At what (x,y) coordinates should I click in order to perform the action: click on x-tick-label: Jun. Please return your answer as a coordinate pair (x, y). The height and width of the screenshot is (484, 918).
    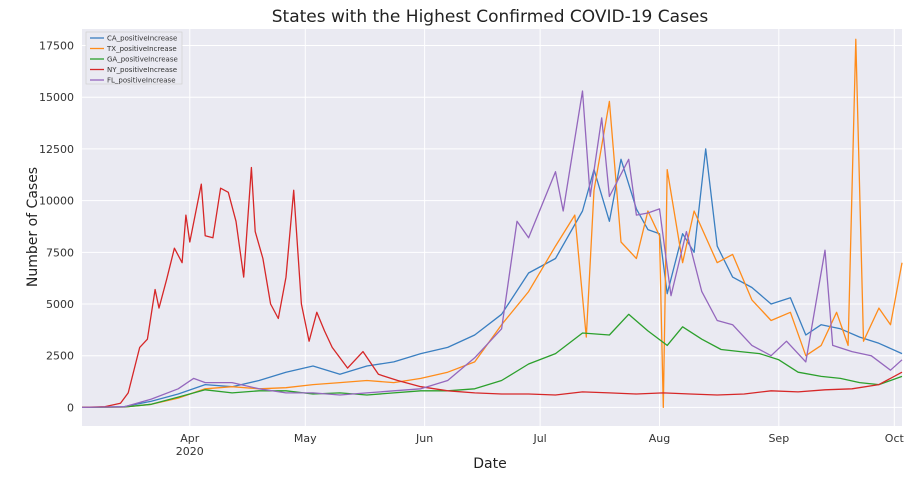
    Looking at the image, I should click on (424, 438).